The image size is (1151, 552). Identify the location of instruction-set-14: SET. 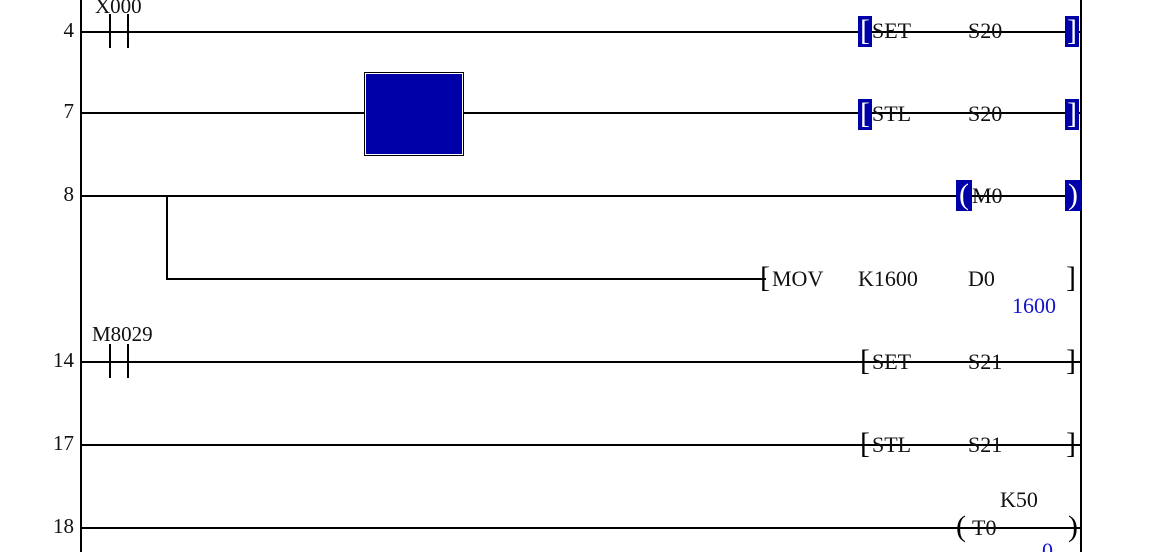
(892, 361).